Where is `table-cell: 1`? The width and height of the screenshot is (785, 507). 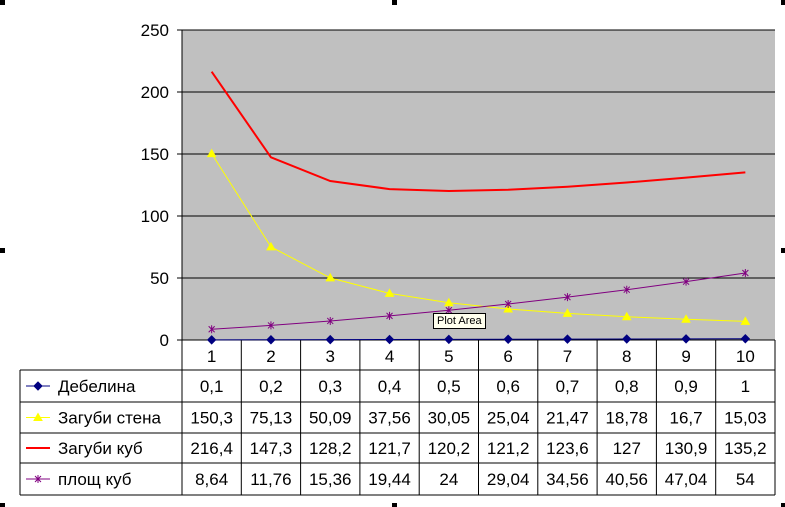 table-cell: 1 is located at coordinates (745, 386).